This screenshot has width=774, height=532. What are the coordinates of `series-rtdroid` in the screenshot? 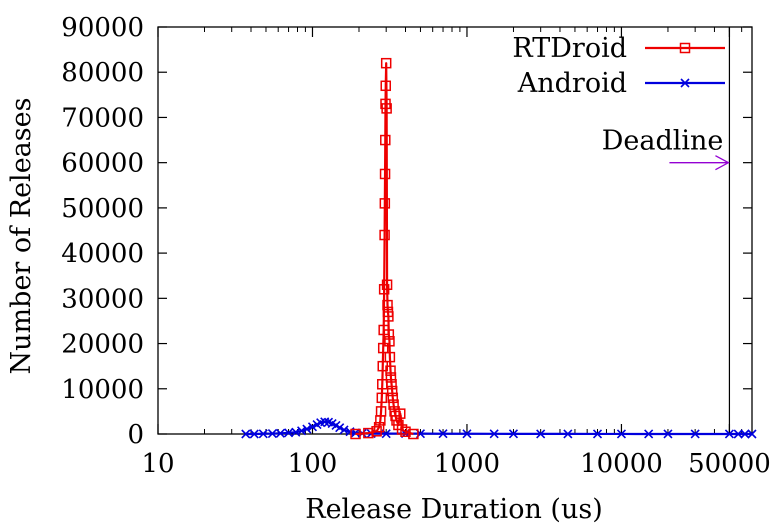 It's located at (384, 248).